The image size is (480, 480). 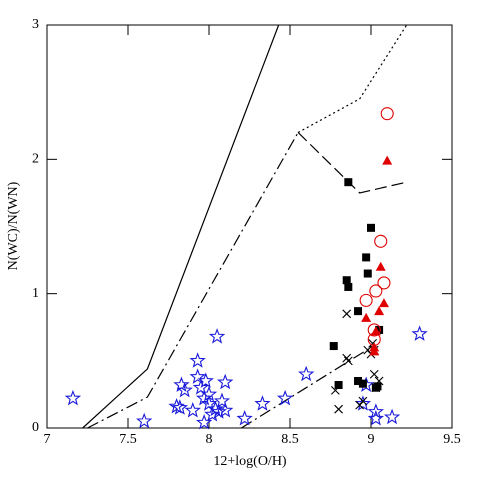 What do you see at coordinates (290, 439) in the screenshot?
I see `x-tick-label: 8.5` at bounding box center [290, 439].